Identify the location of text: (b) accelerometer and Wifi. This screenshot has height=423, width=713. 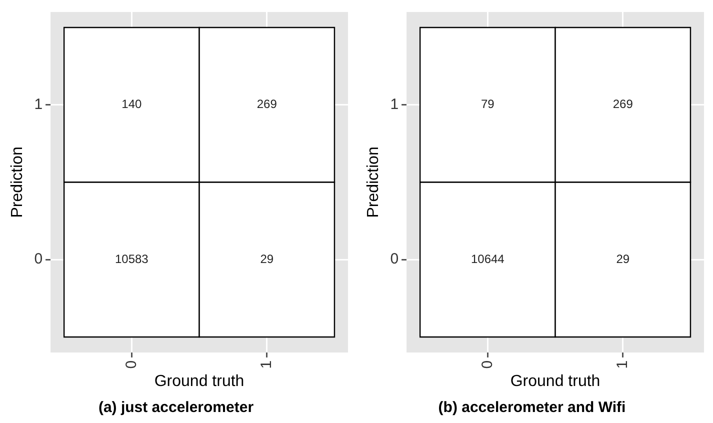
(532, 407).